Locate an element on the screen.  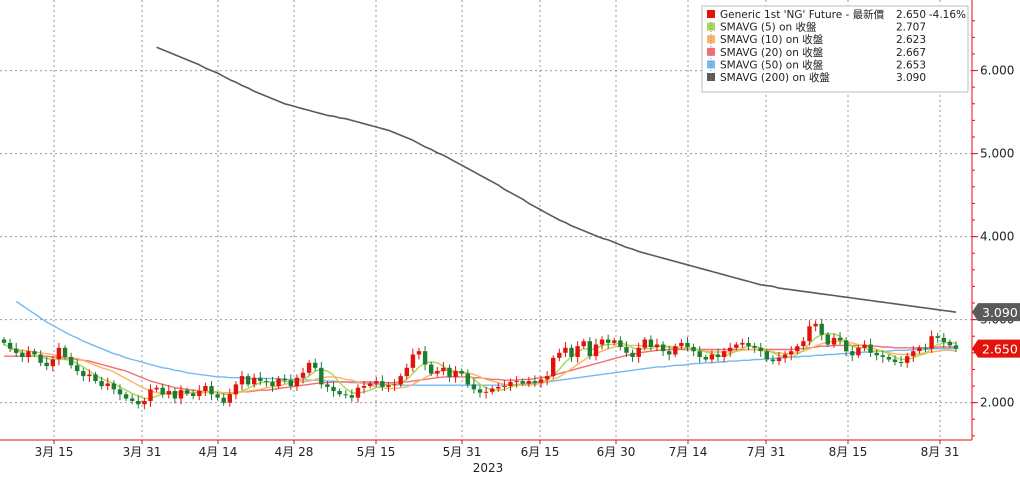
legend-label: SMAVG (50) on 收盤 is located at coordinates (772, 64).